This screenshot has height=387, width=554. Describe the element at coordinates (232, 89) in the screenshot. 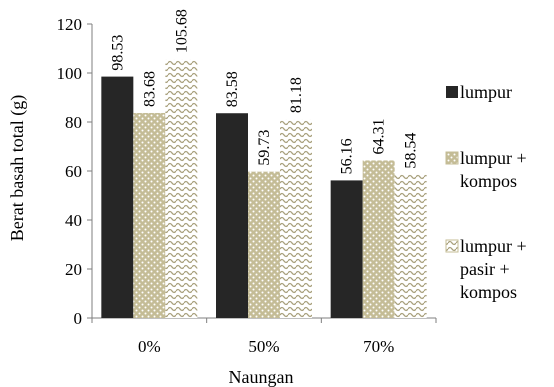

I see `data-label: 83.58` at that location.